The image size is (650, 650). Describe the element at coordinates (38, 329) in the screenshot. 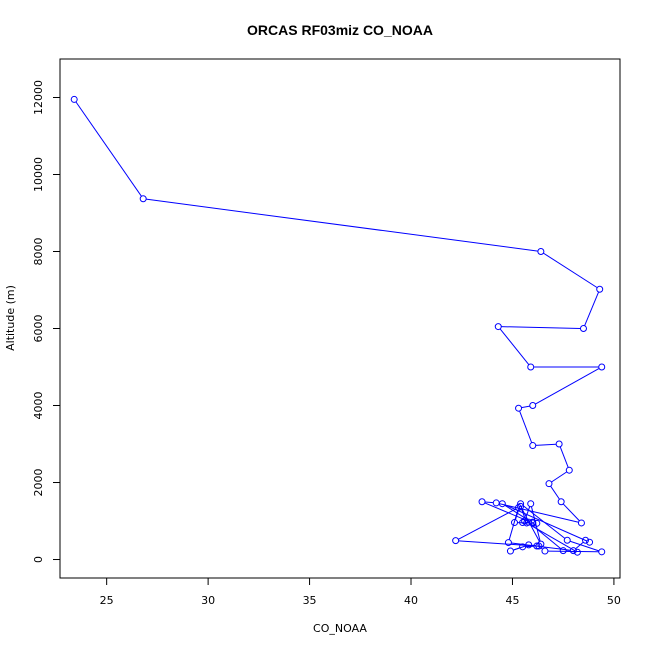

I see `y-tick-label: 6000` at that location.